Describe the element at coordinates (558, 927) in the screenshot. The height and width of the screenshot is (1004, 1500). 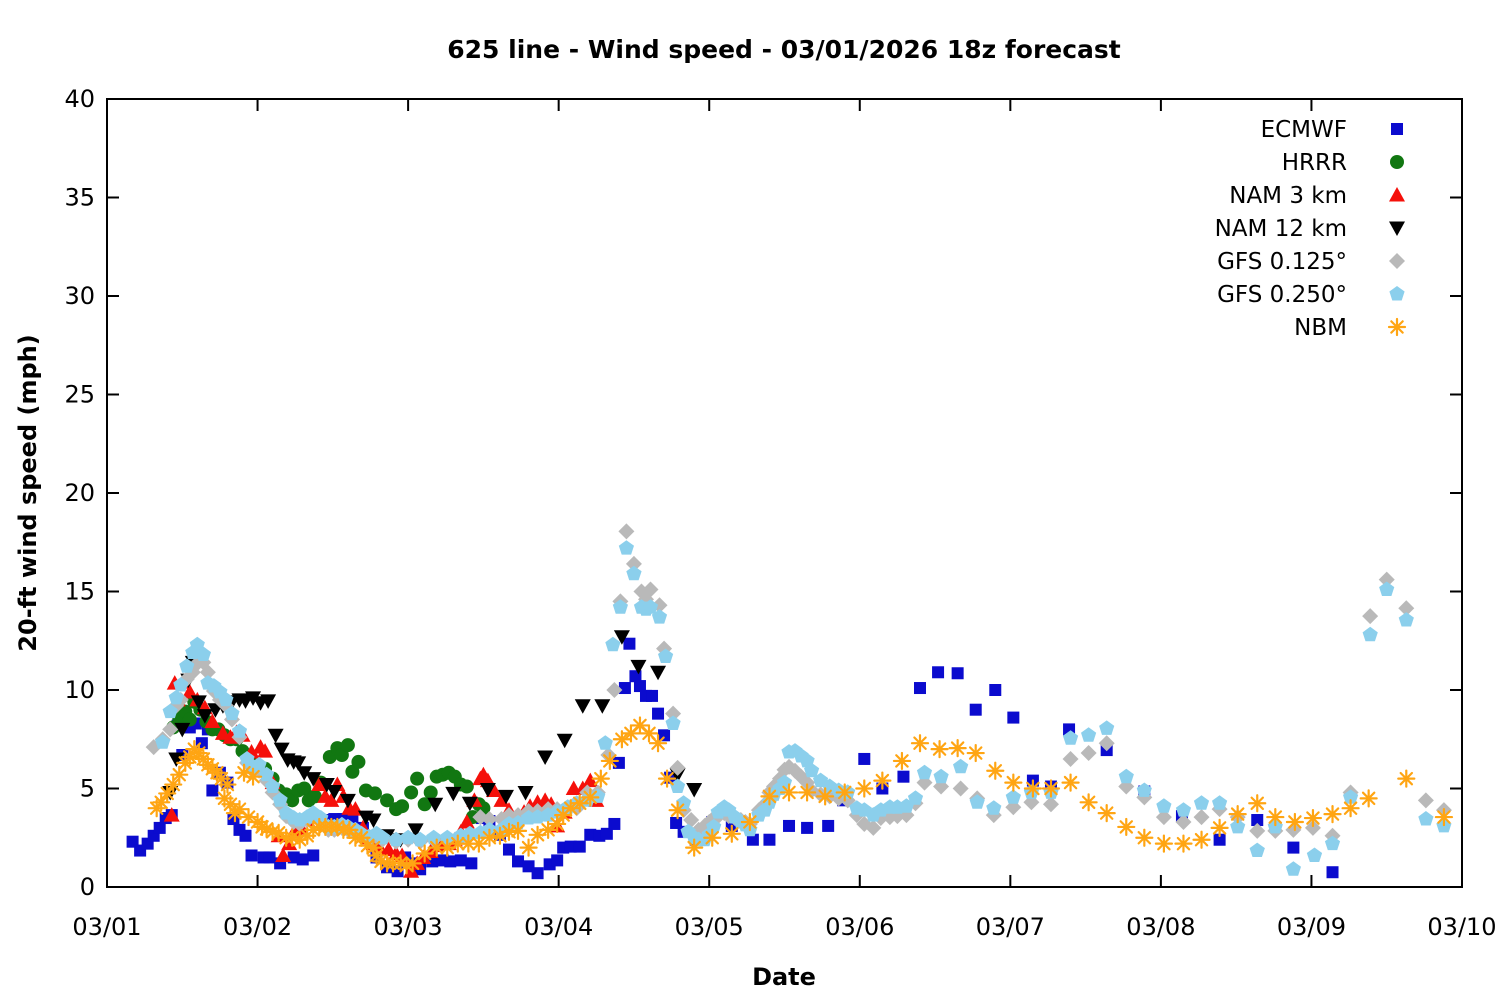
I see `x-tick-label: 03/04` at that location.